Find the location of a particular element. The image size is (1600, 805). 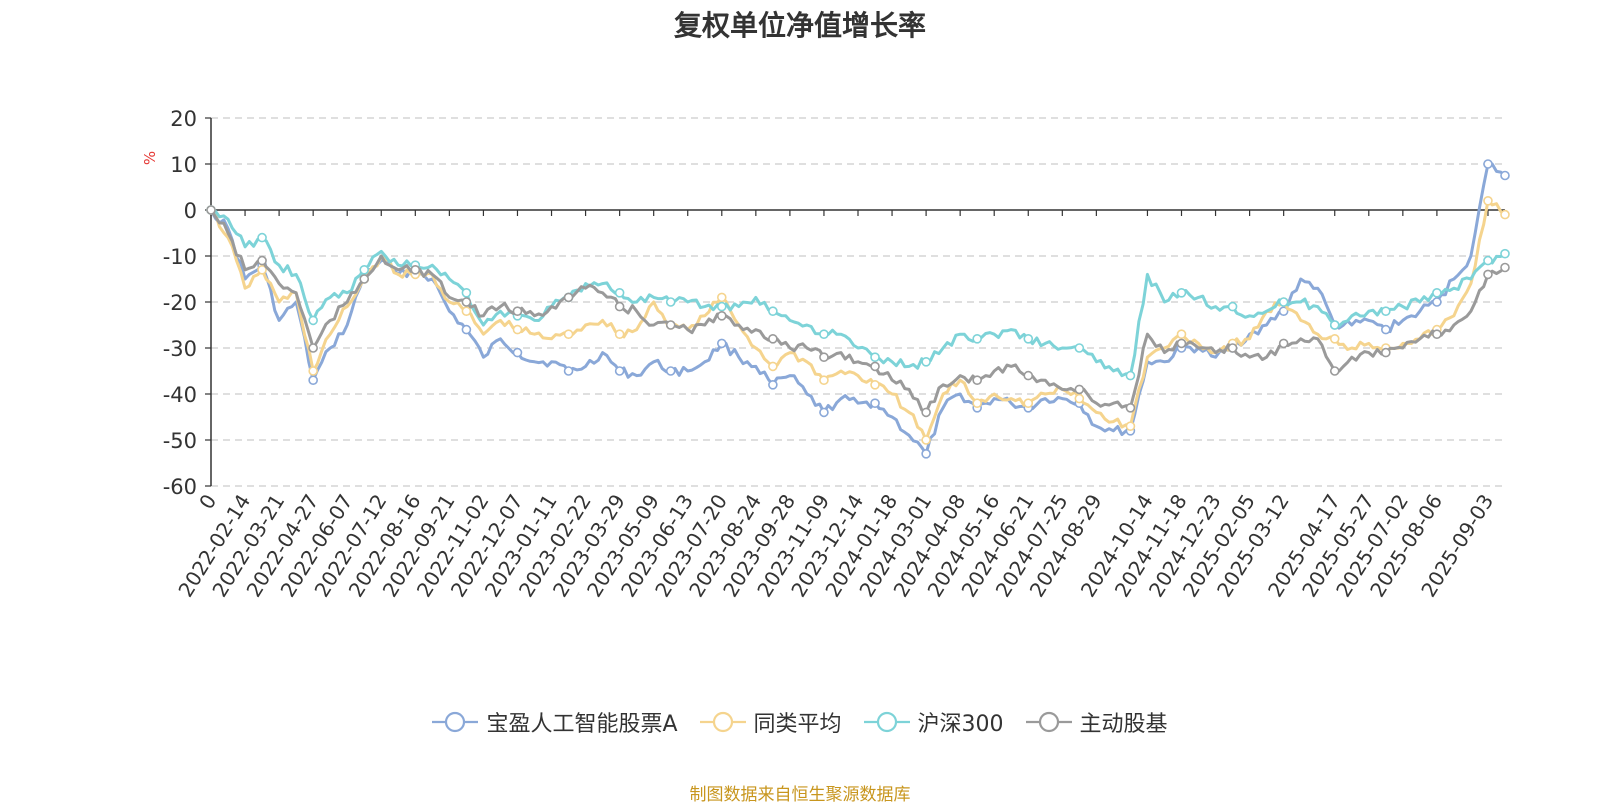

y-tick-label: -60 is located at coordinates (180, 487).